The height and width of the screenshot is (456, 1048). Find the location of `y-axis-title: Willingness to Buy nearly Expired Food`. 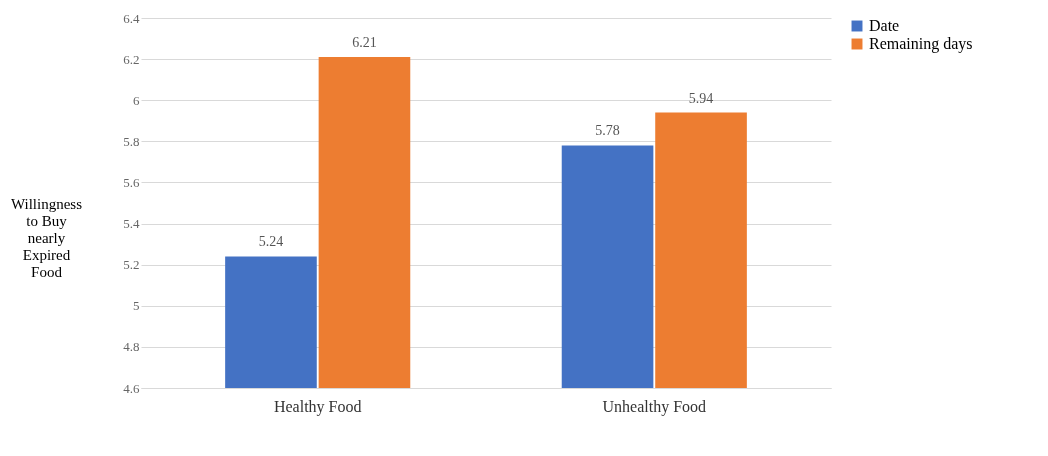

y-axis-title: Willingness to Buy nearly Expired Food is located at coordinates (46, 237).